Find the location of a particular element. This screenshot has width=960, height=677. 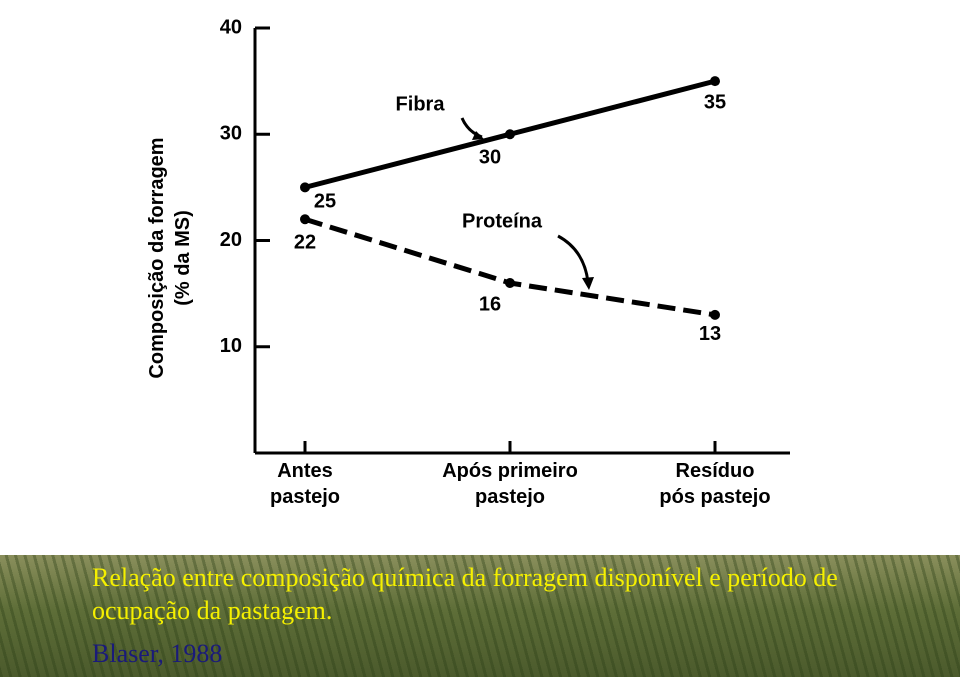

data-label: 13 is located at coordinates (710, 334).